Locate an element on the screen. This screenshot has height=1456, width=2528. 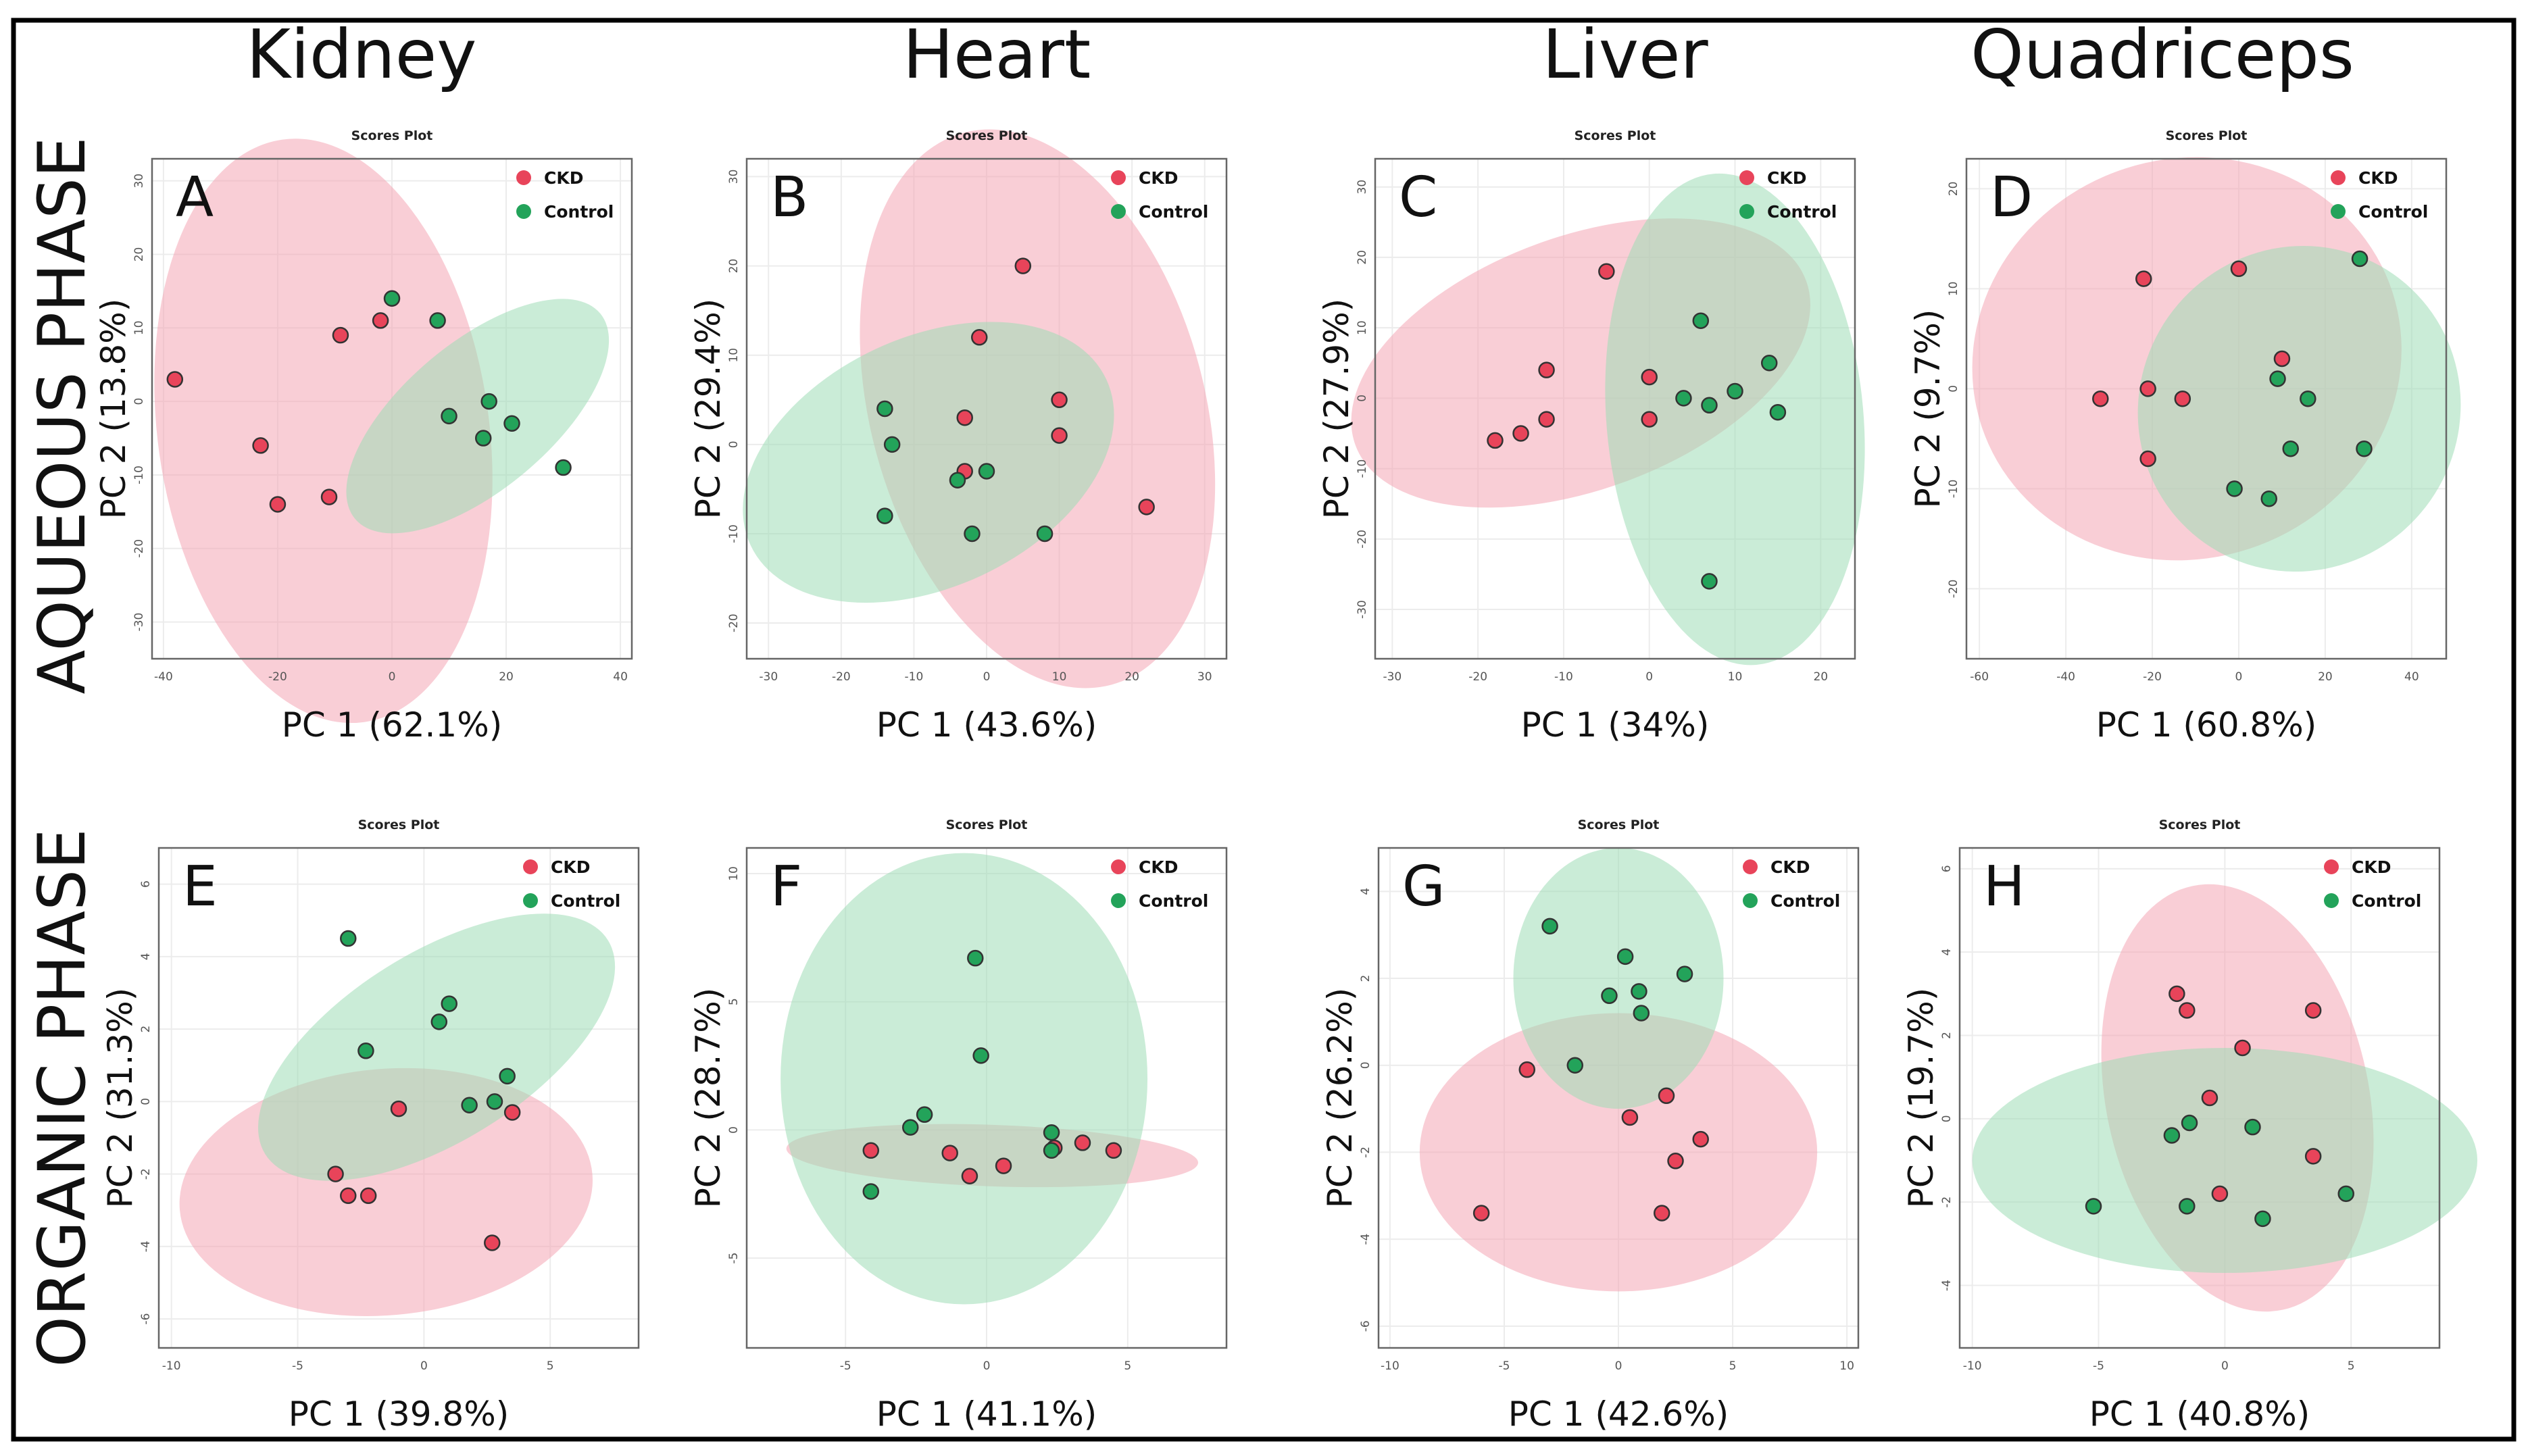
x-axis-label: PC 1 (39.8%) is located at coordinates (399, 1414).